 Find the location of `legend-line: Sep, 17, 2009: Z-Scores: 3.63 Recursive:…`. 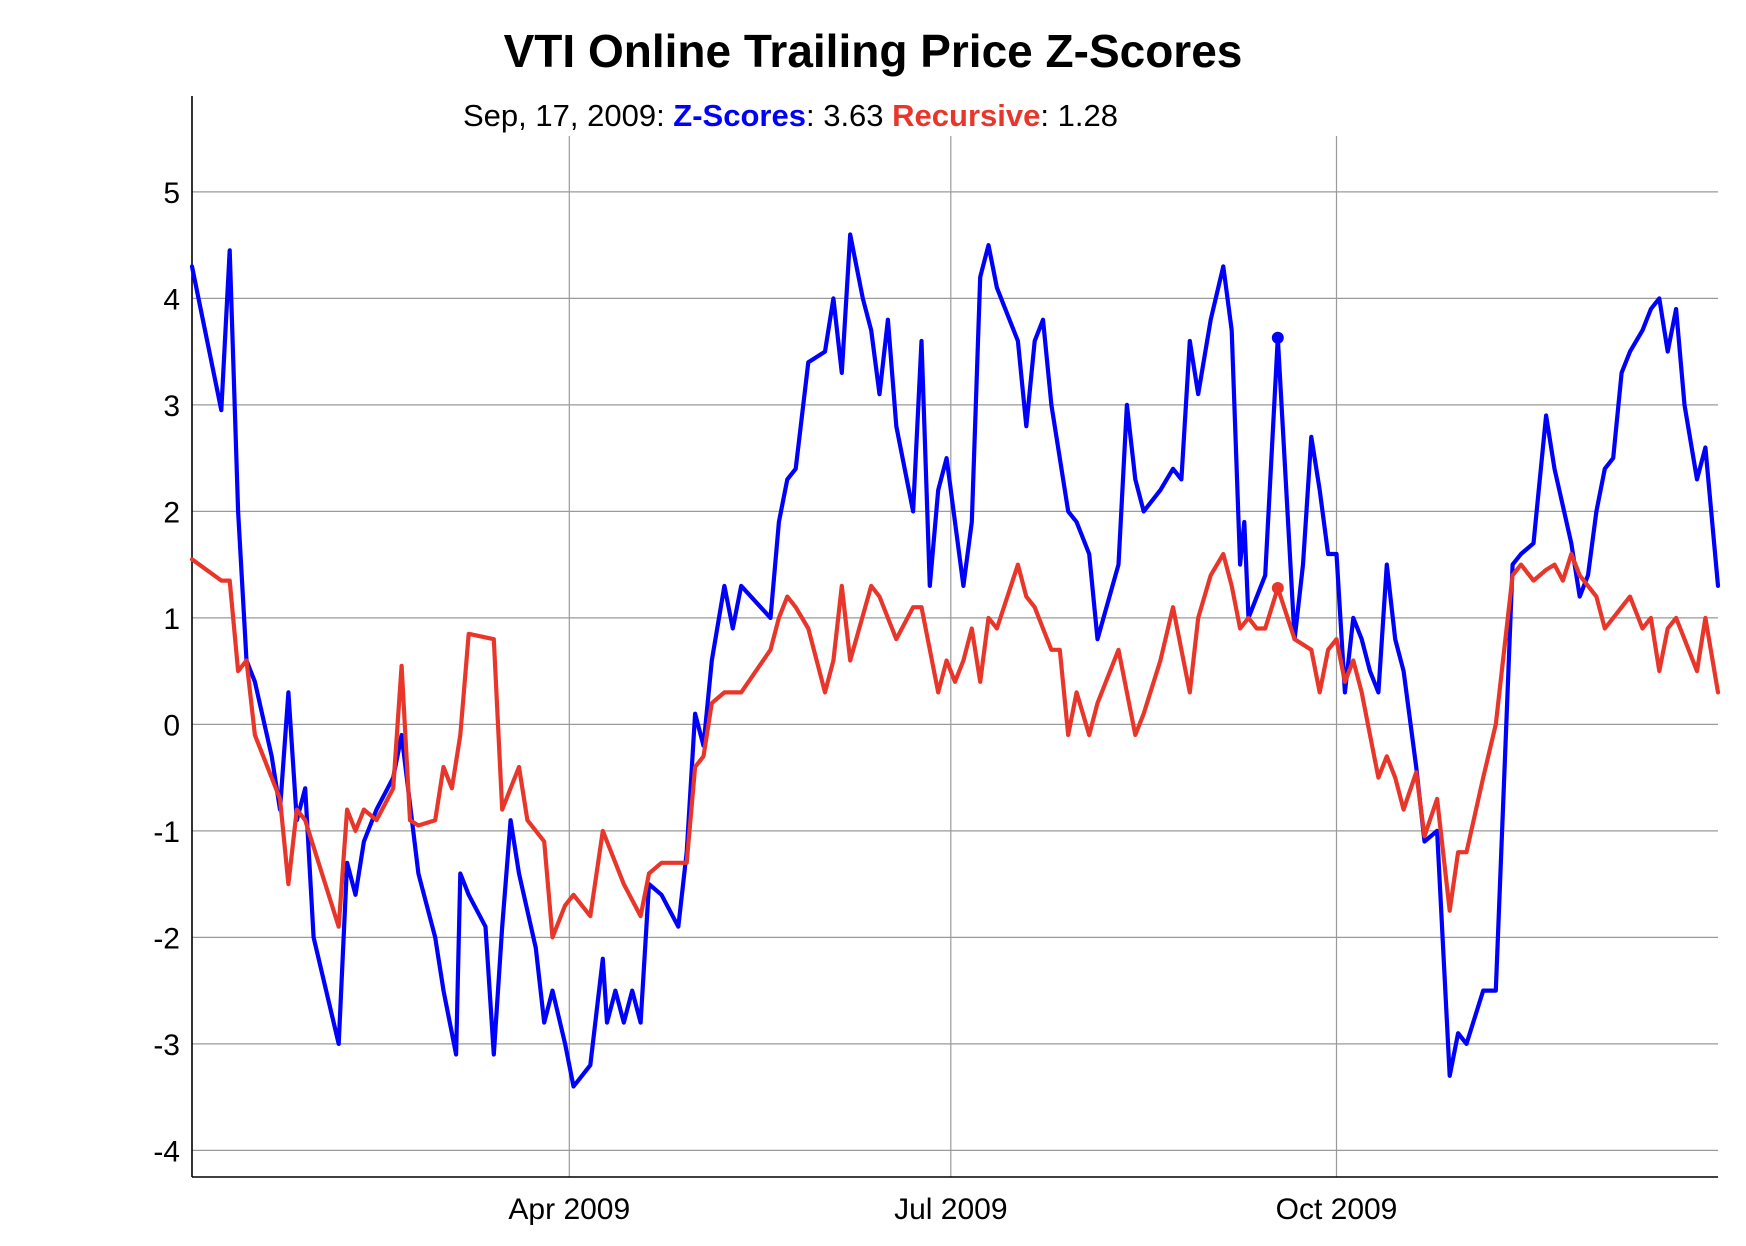

legend-line: Sep, 17, 2009: Z-Scores: 3.63 Recursive:… is located at coordinates (790, 116).